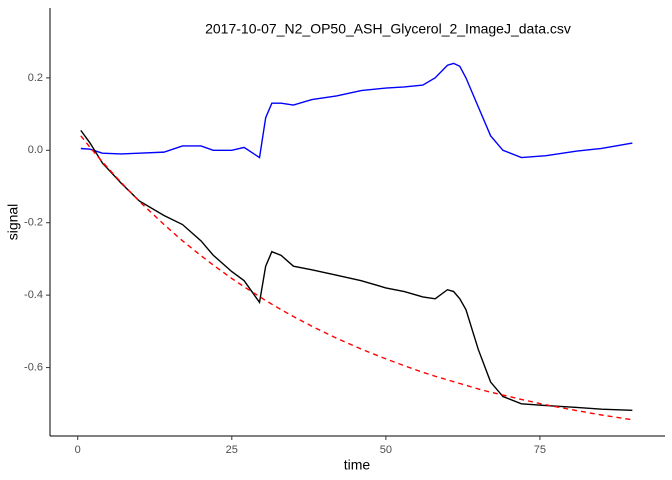 The width and height of the screenshot is (672, 480). Describe the element at coordinates (33, 367) in the screenshot. I see `y-tick-label: -0.6` at that location.